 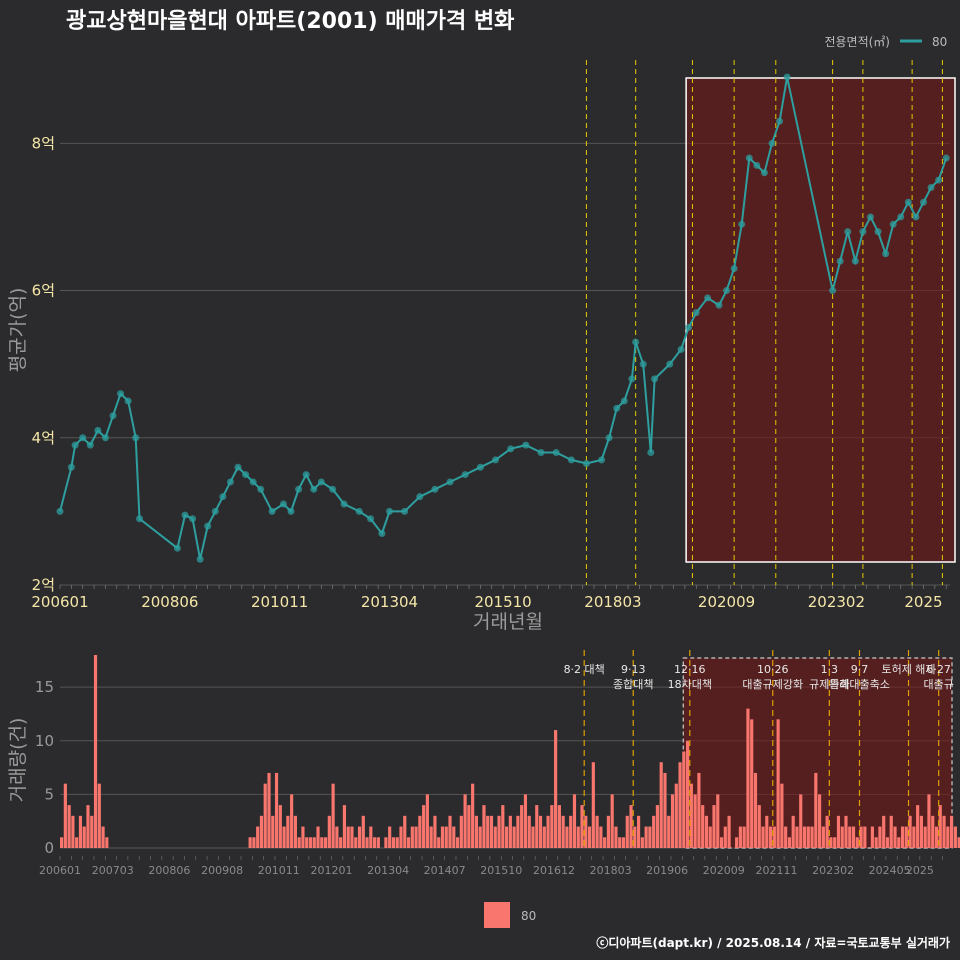 I want to click on price-y-title: 평균가(억), so click(x=18, y=330).